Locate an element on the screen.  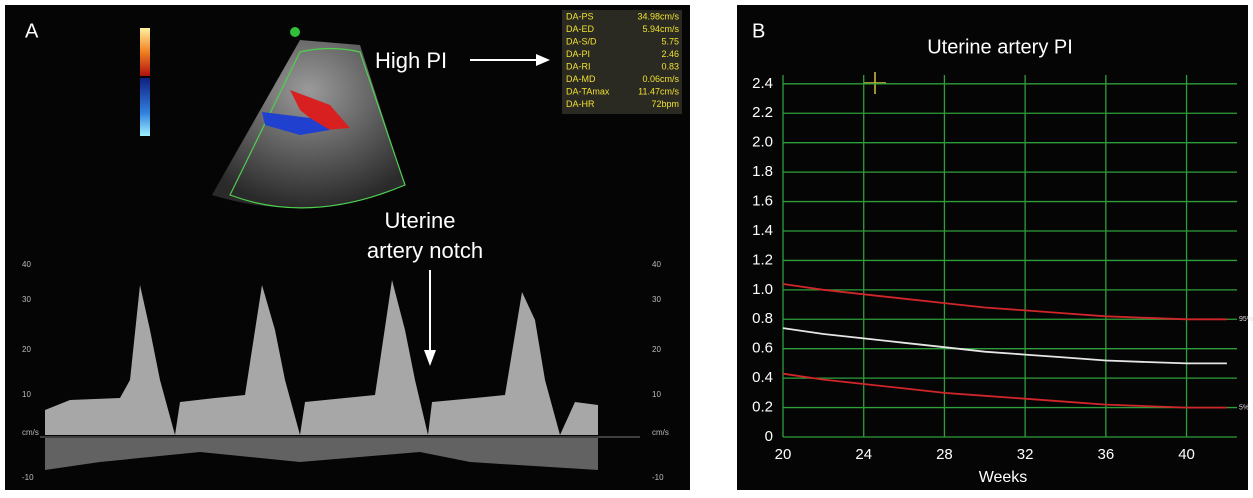
x-tick-label: 32 is located at coordinates (1025, 454).